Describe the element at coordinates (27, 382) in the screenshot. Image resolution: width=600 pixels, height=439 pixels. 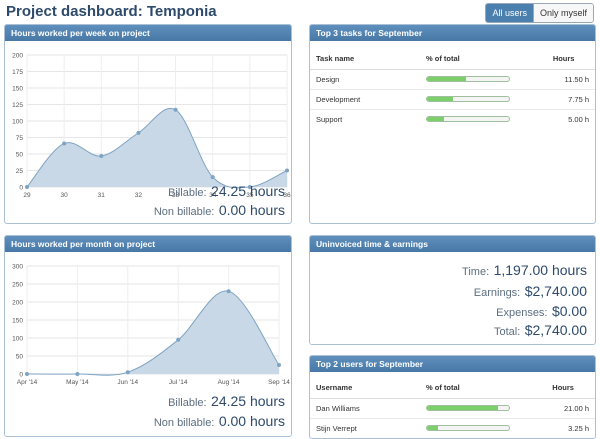
I see `x-tick-label: Apr '14` at that location.